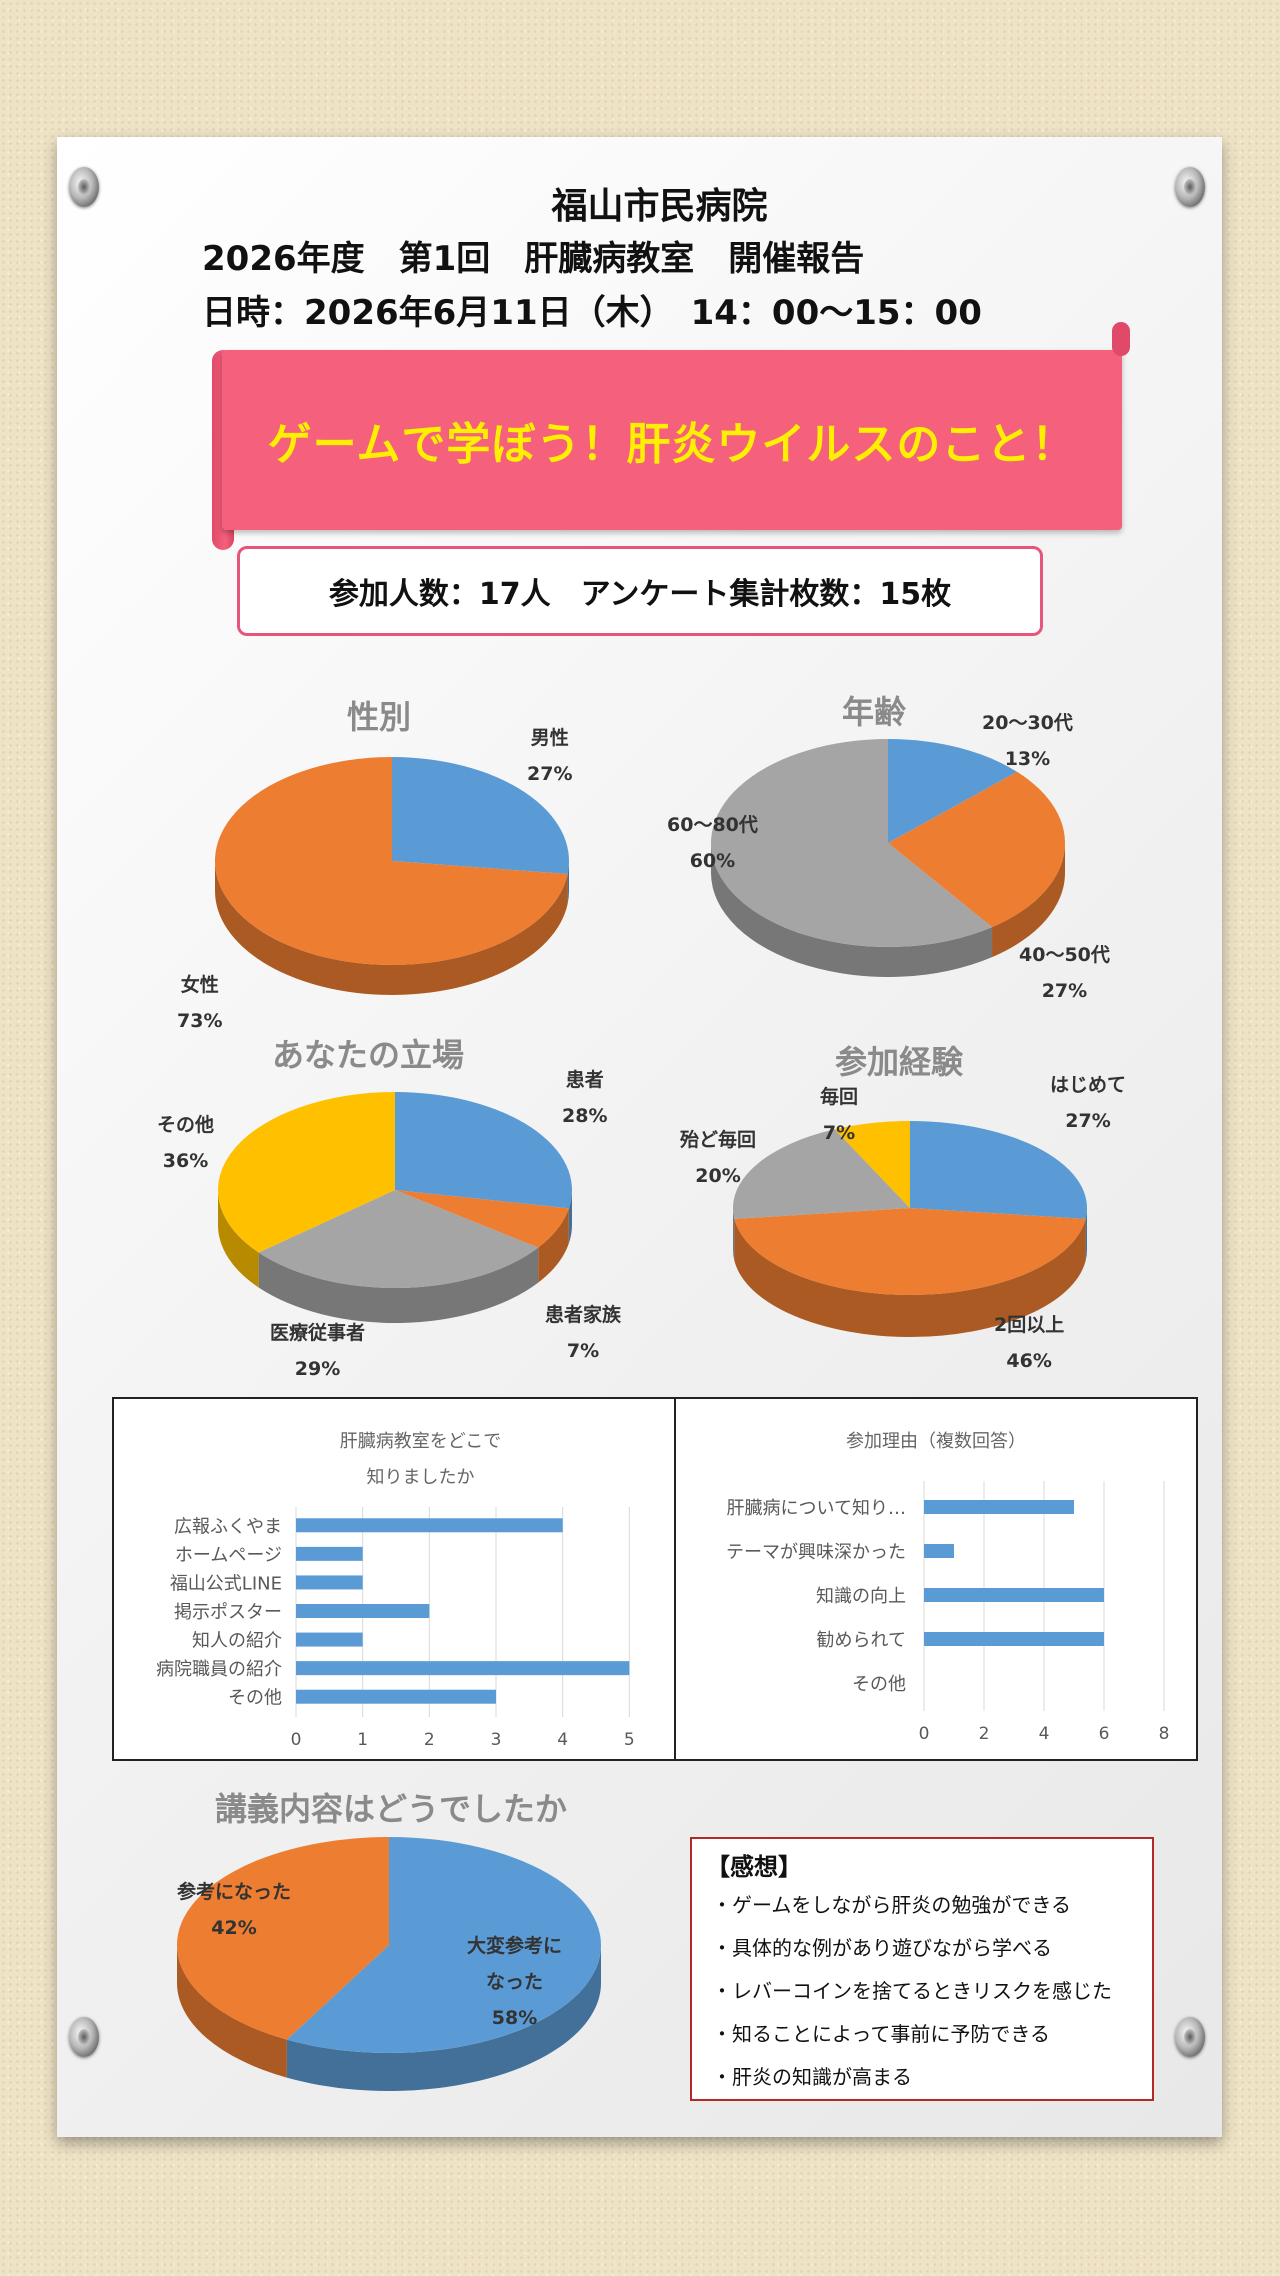 The height and width of the screenshot is (2276, 1280). Describe the element at coordinates (899, 1062) in the screenshot. I see `pie-title-experience: 参加経験` at that location.